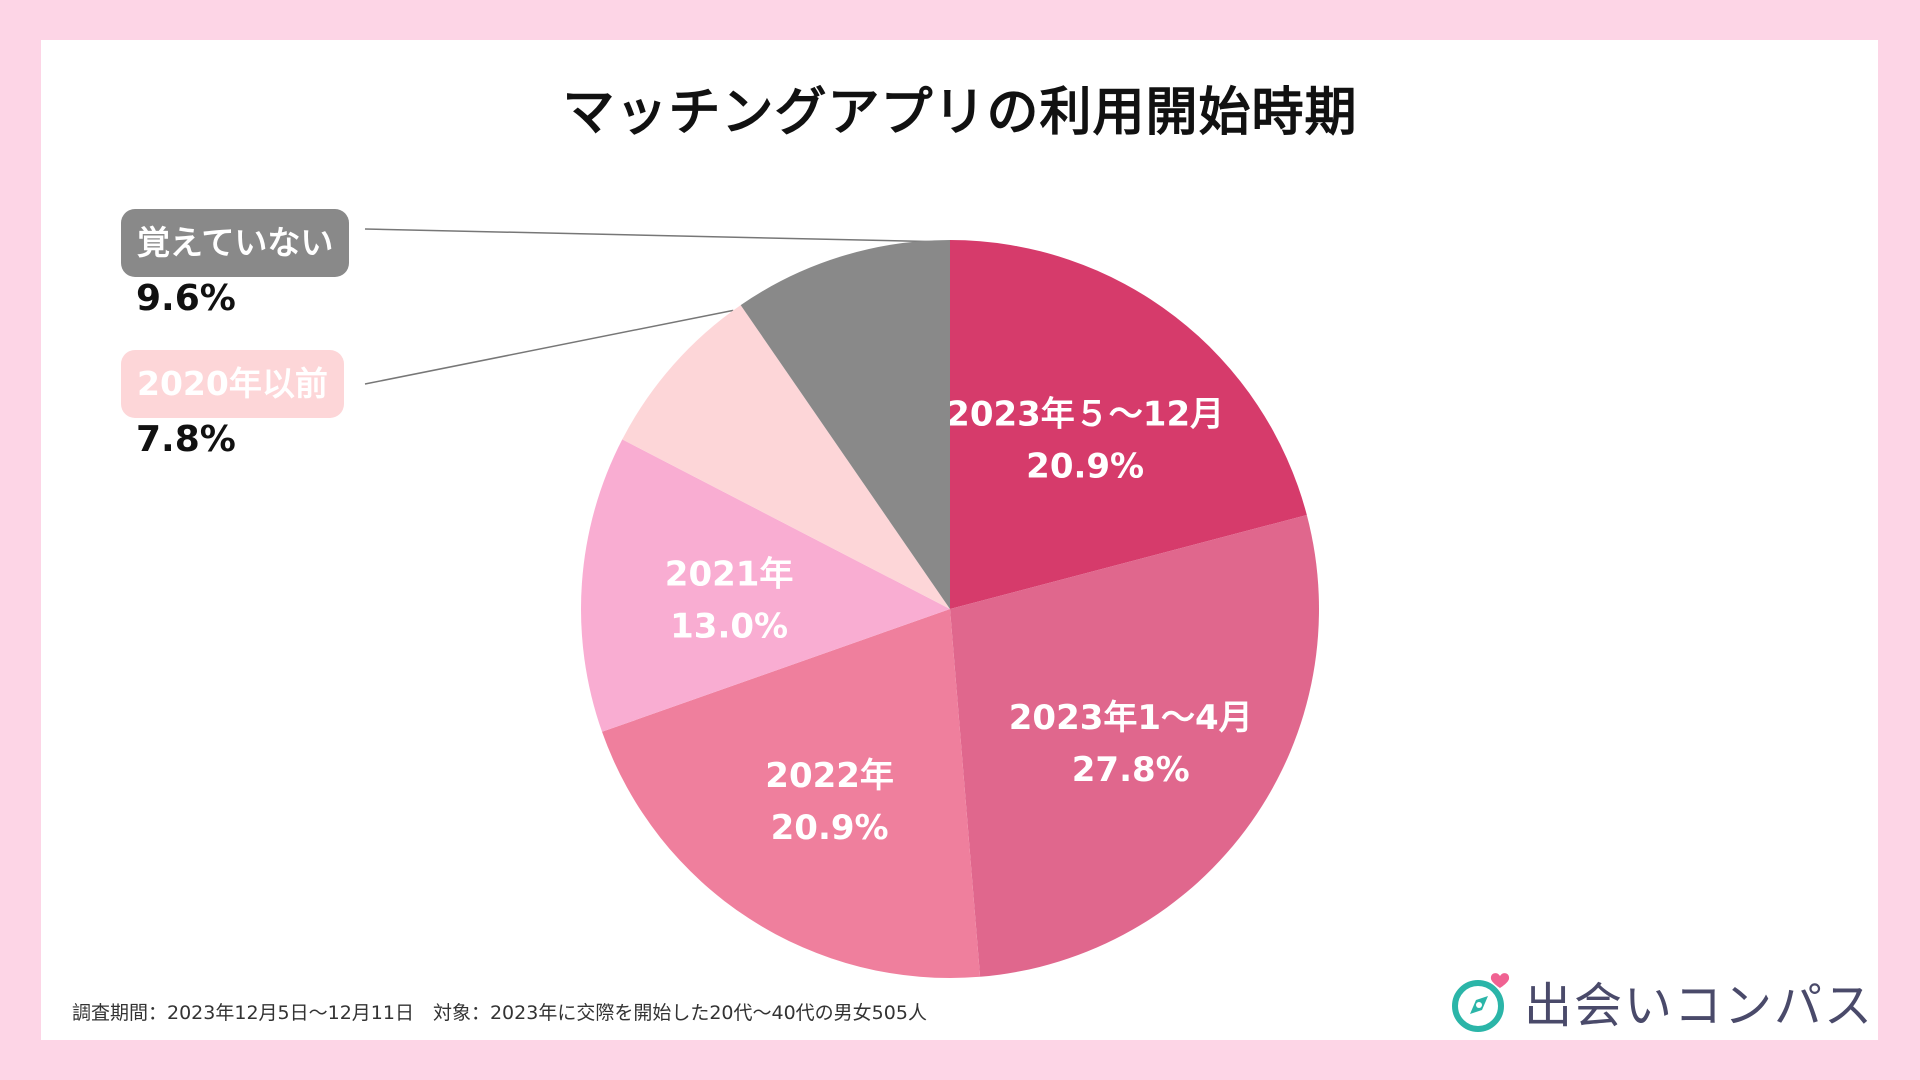 The height and width of the screenshot is (1080, 1920). I want to click on callout-value-2020-or-before: 7.8%, so click(186, 439).